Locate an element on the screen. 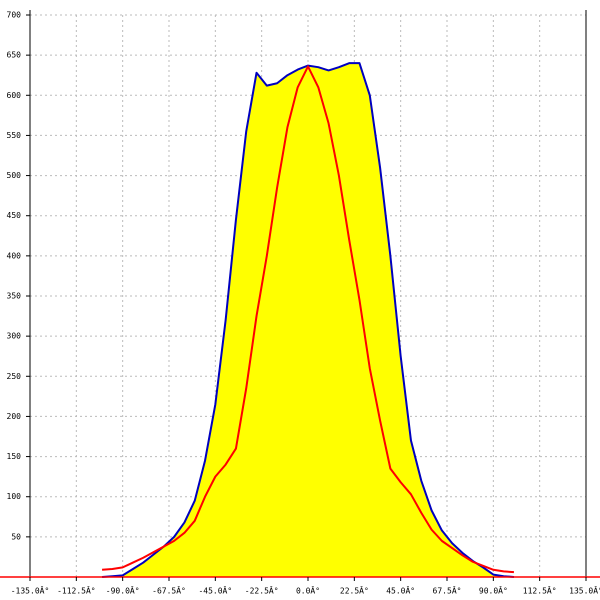 Image resolution: width=600 pixels, height=600 pixels. x-tick-label: 0.0Â° is located at coordinates (308, 590).